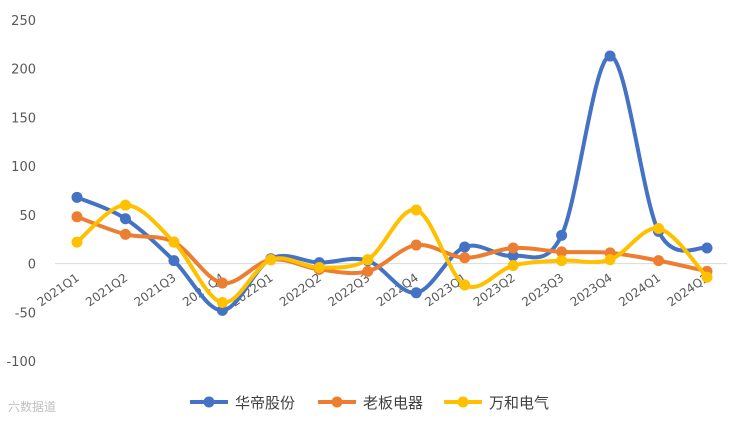  I want to click on x-tick-label: 2021Q1, so click(58, 290).